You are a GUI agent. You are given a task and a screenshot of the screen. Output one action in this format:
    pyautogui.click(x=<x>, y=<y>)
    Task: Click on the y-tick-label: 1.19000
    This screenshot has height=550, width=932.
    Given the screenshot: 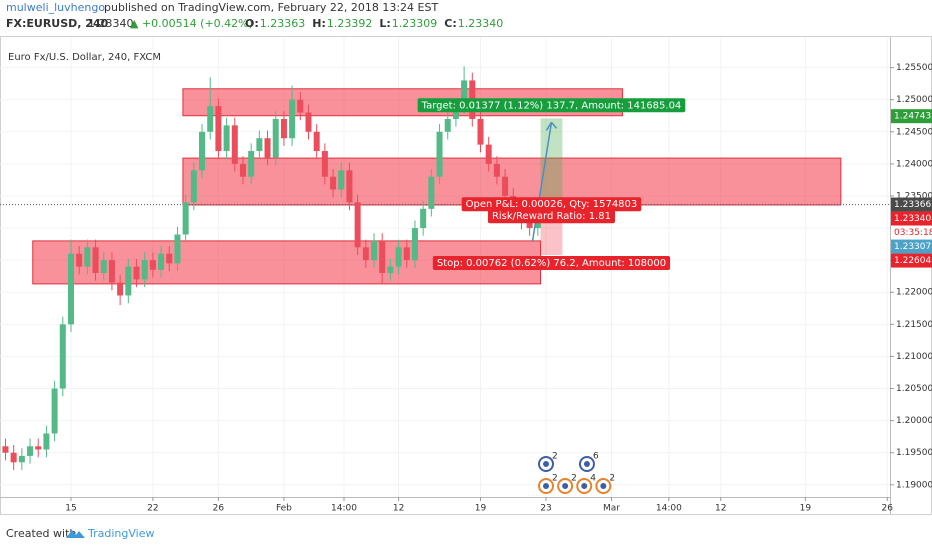 What is the action you would take?
    pyautogui.click(x=914, y=485)
    